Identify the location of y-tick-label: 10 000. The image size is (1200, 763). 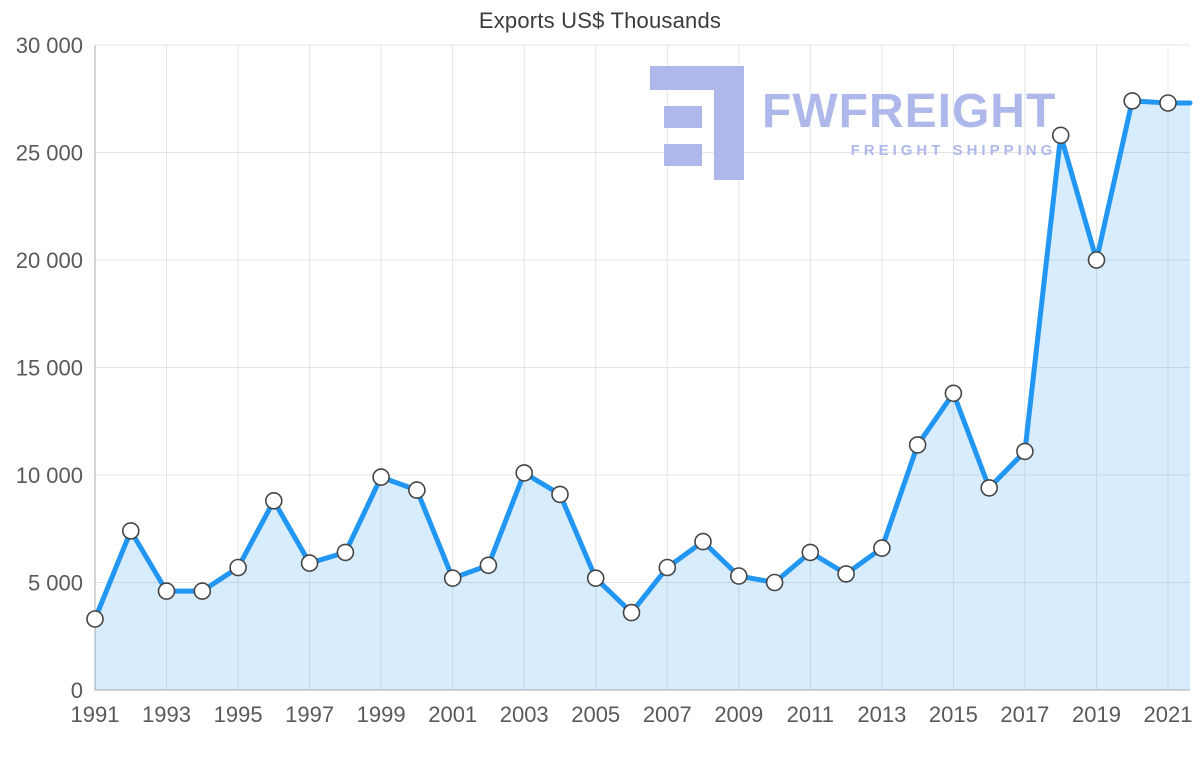
(49, 475).